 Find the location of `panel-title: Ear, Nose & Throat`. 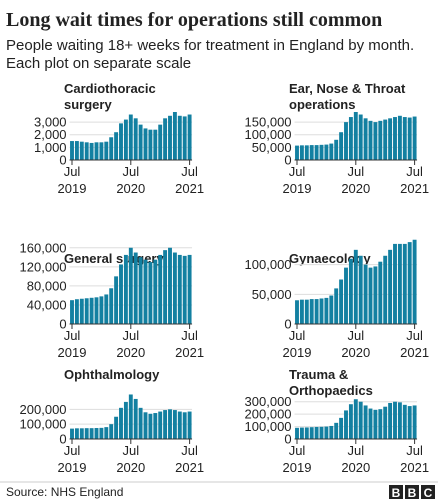

panel-title: Ear, Nose & Throat is located at coordinates (347, 88).